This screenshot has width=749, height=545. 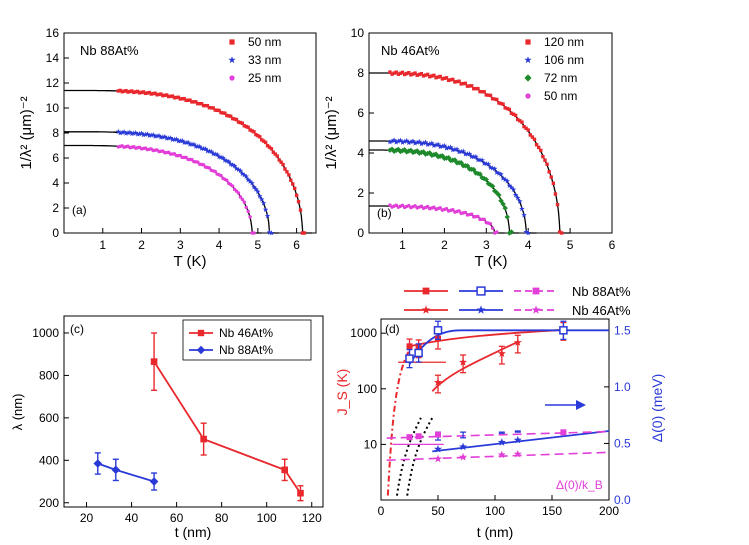 I want to click on fit-curve, so click(x=508, y=347).